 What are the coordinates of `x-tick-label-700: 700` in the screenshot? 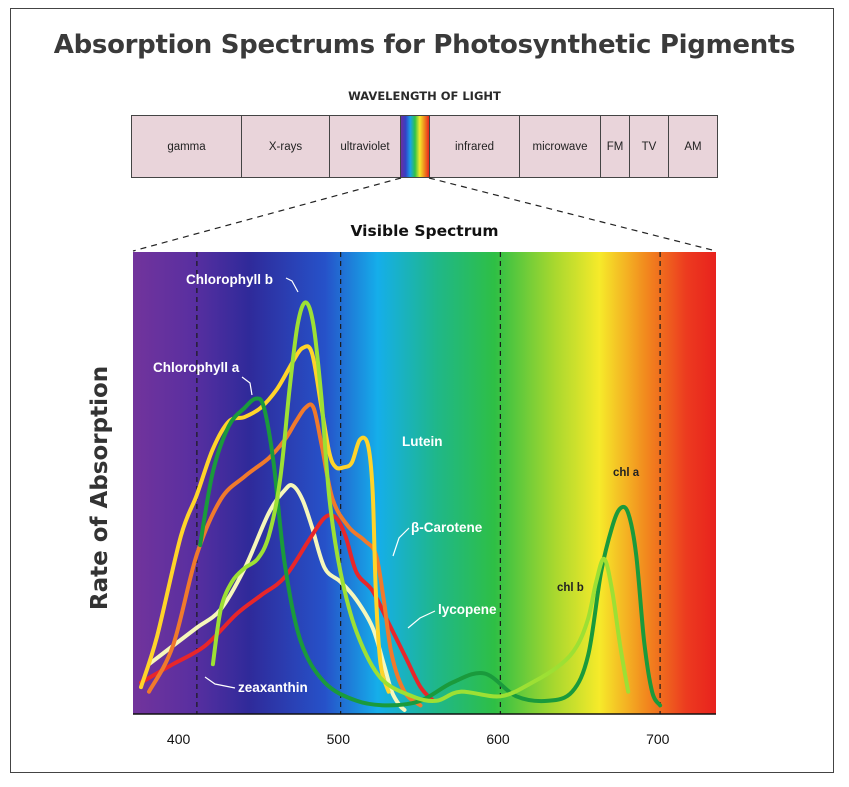 It's located at (658, 739).